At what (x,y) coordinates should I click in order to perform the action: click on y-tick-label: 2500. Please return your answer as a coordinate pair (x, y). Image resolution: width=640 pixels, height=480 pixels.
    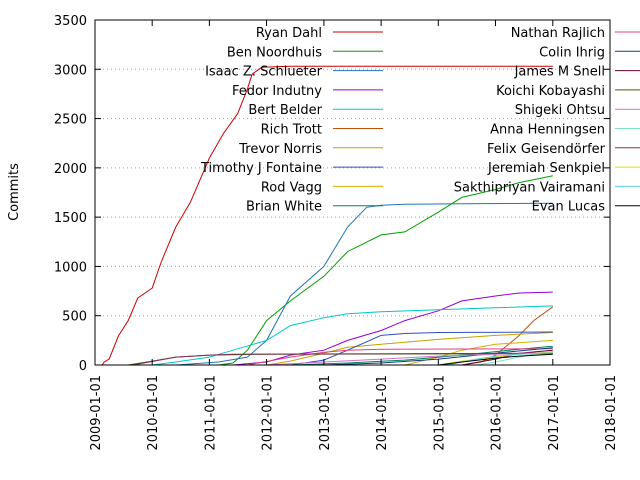
    Looking at the image, I should click on (70, 120).